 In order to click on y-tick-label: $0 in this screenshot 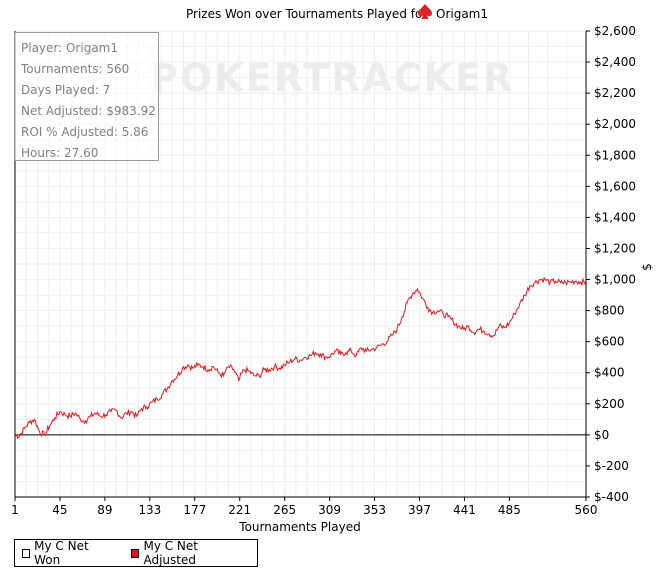, I will do `click(601, 435)`.